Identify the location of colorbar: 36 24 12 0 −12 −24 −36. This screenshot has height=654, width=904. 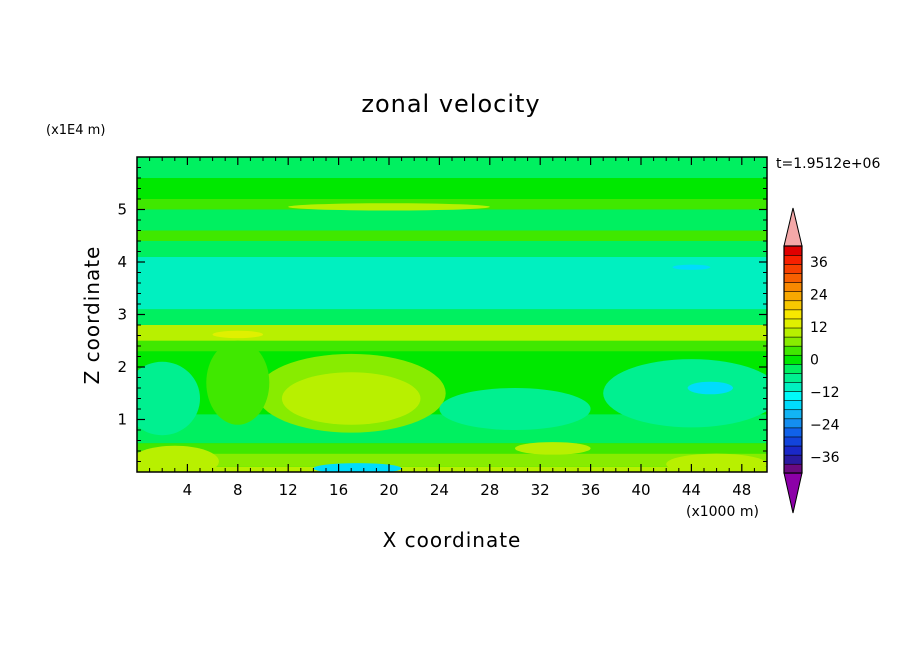
(811, 360).